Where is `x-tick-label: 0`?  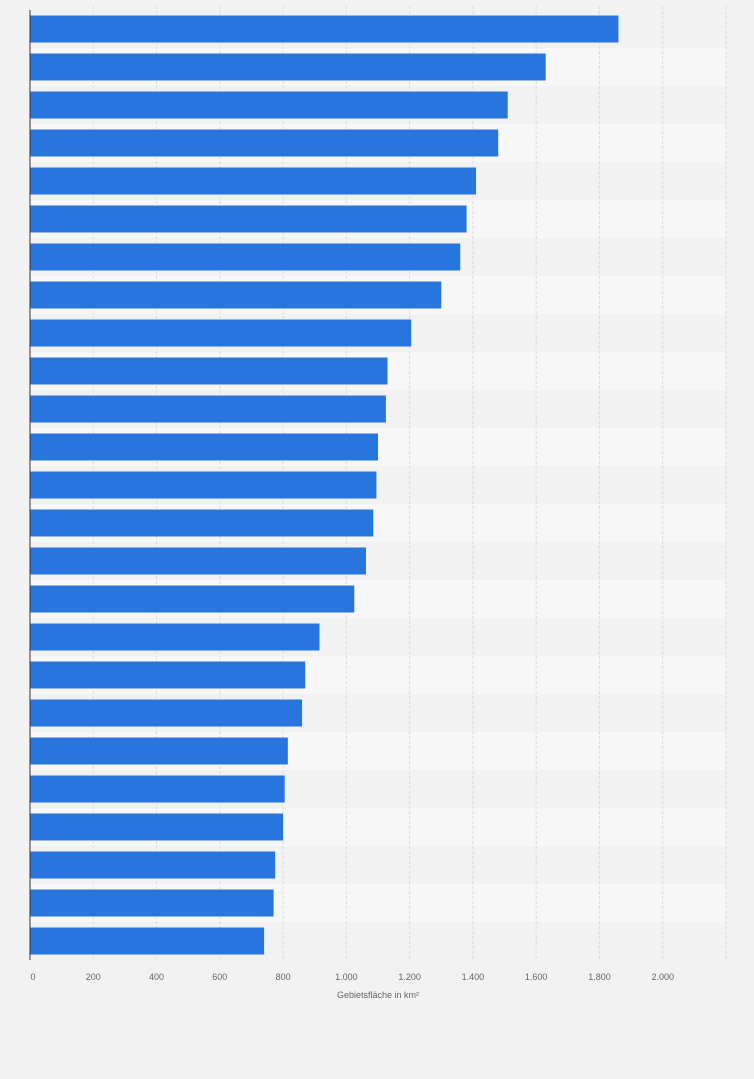 x-tick-label: 0 is located at coordinates (32, 977).